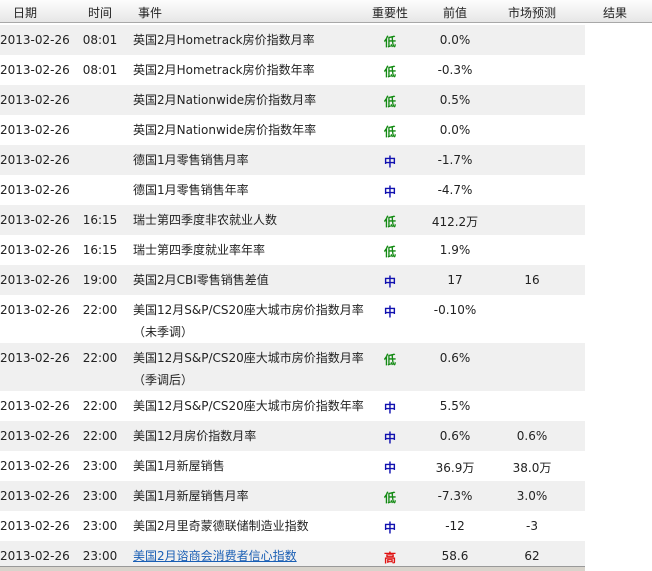  I want to click on table-row: 2013-02-26 23:00 美国1月新屋销售 中 36.9万 38.0万, so click(292, 466).